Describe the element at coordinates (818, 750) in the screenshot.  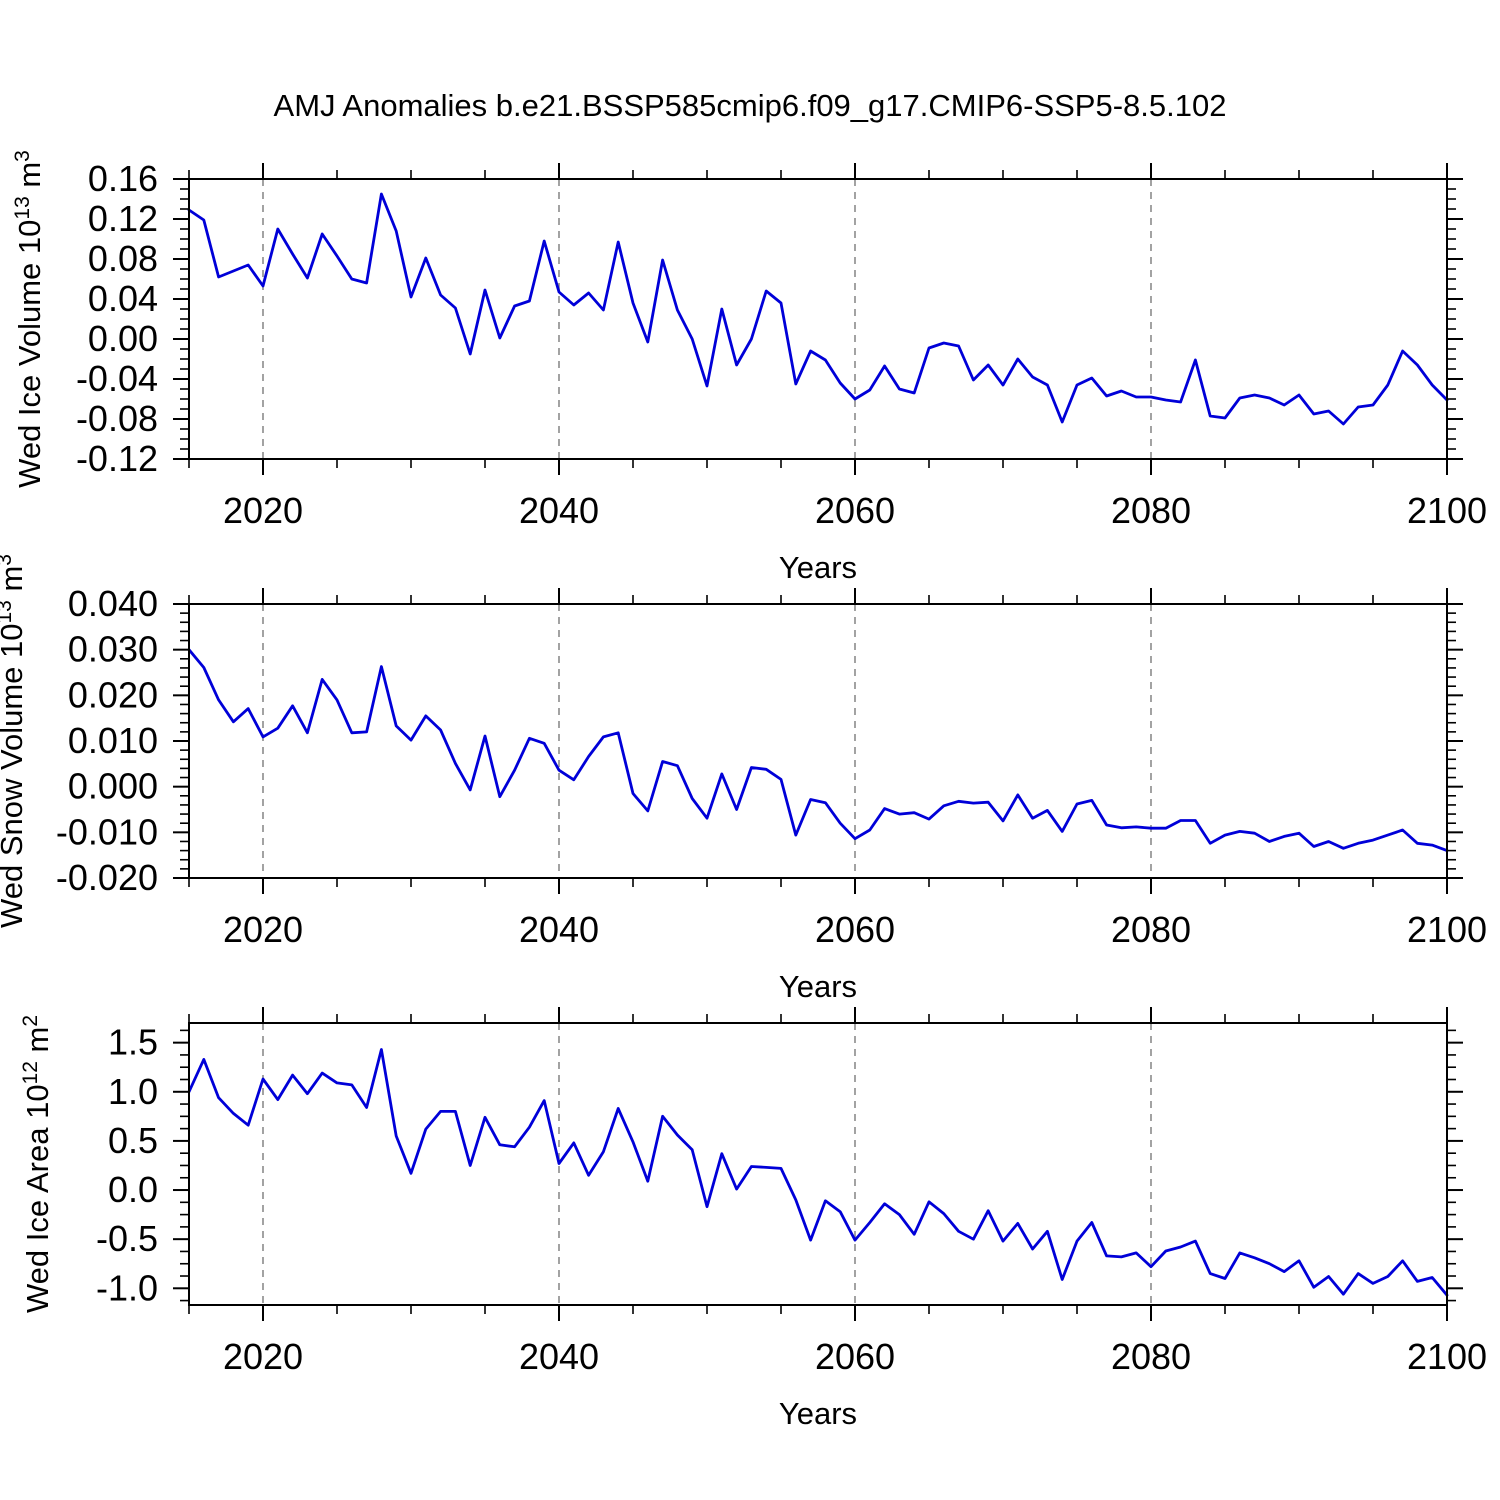
I see `wed-snow-volume-line` at that location.